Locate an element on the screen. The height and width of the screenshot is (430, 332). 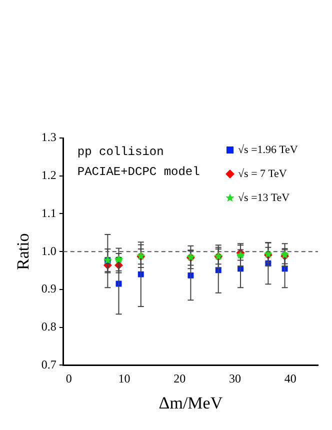
y-tick-label: 0.9 is located at coordinates (48, 289).